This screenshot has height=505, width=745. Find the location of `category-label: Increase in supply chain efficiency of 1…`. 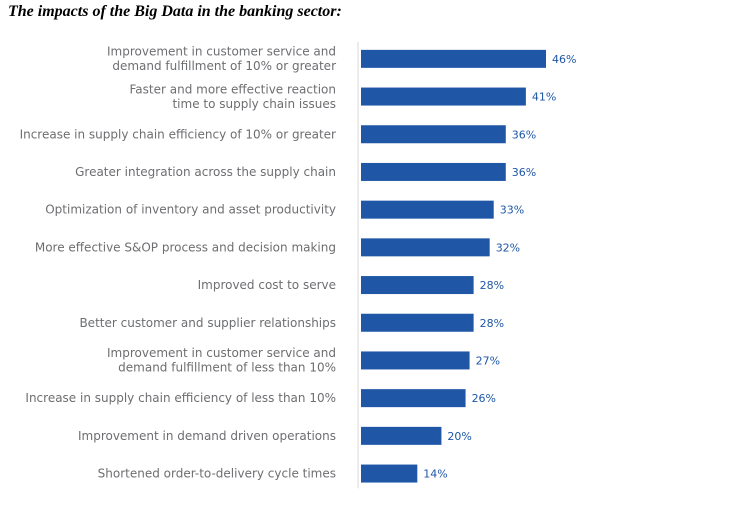

category-label: Increase in supply chain efficiency of 1… is located at coordinates (178, 134).